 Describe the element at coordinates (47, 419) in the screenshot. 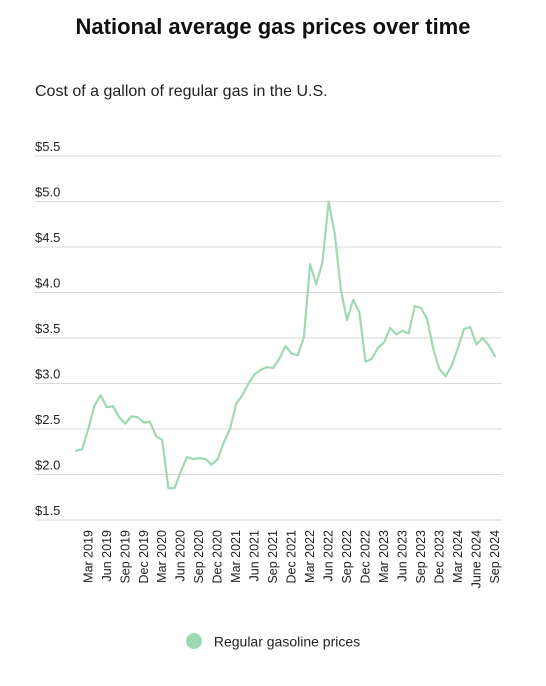

I see `y-tick-label: $2.5` at that location.